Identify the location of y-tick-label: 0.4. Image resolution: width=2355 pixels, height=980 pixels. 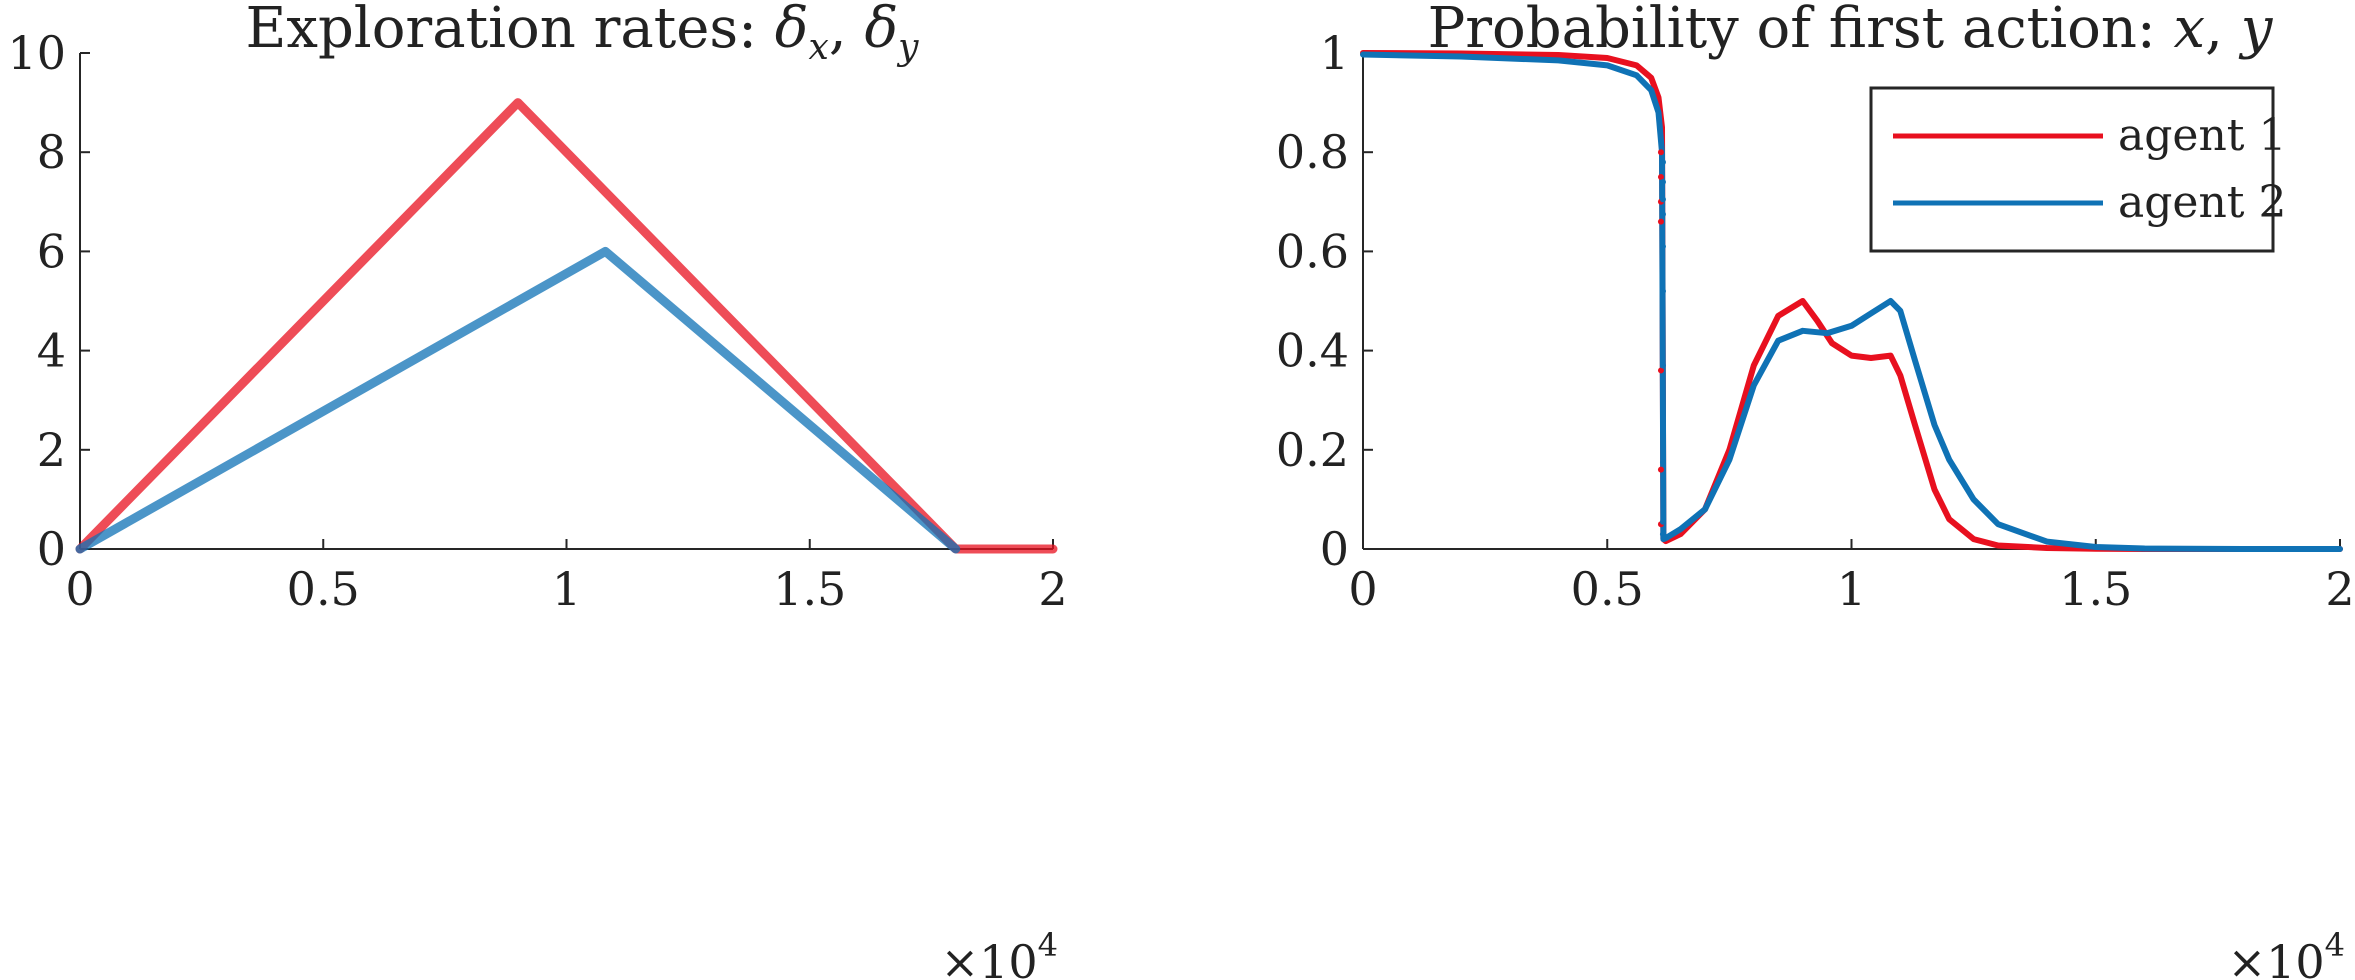
(1312, 351).